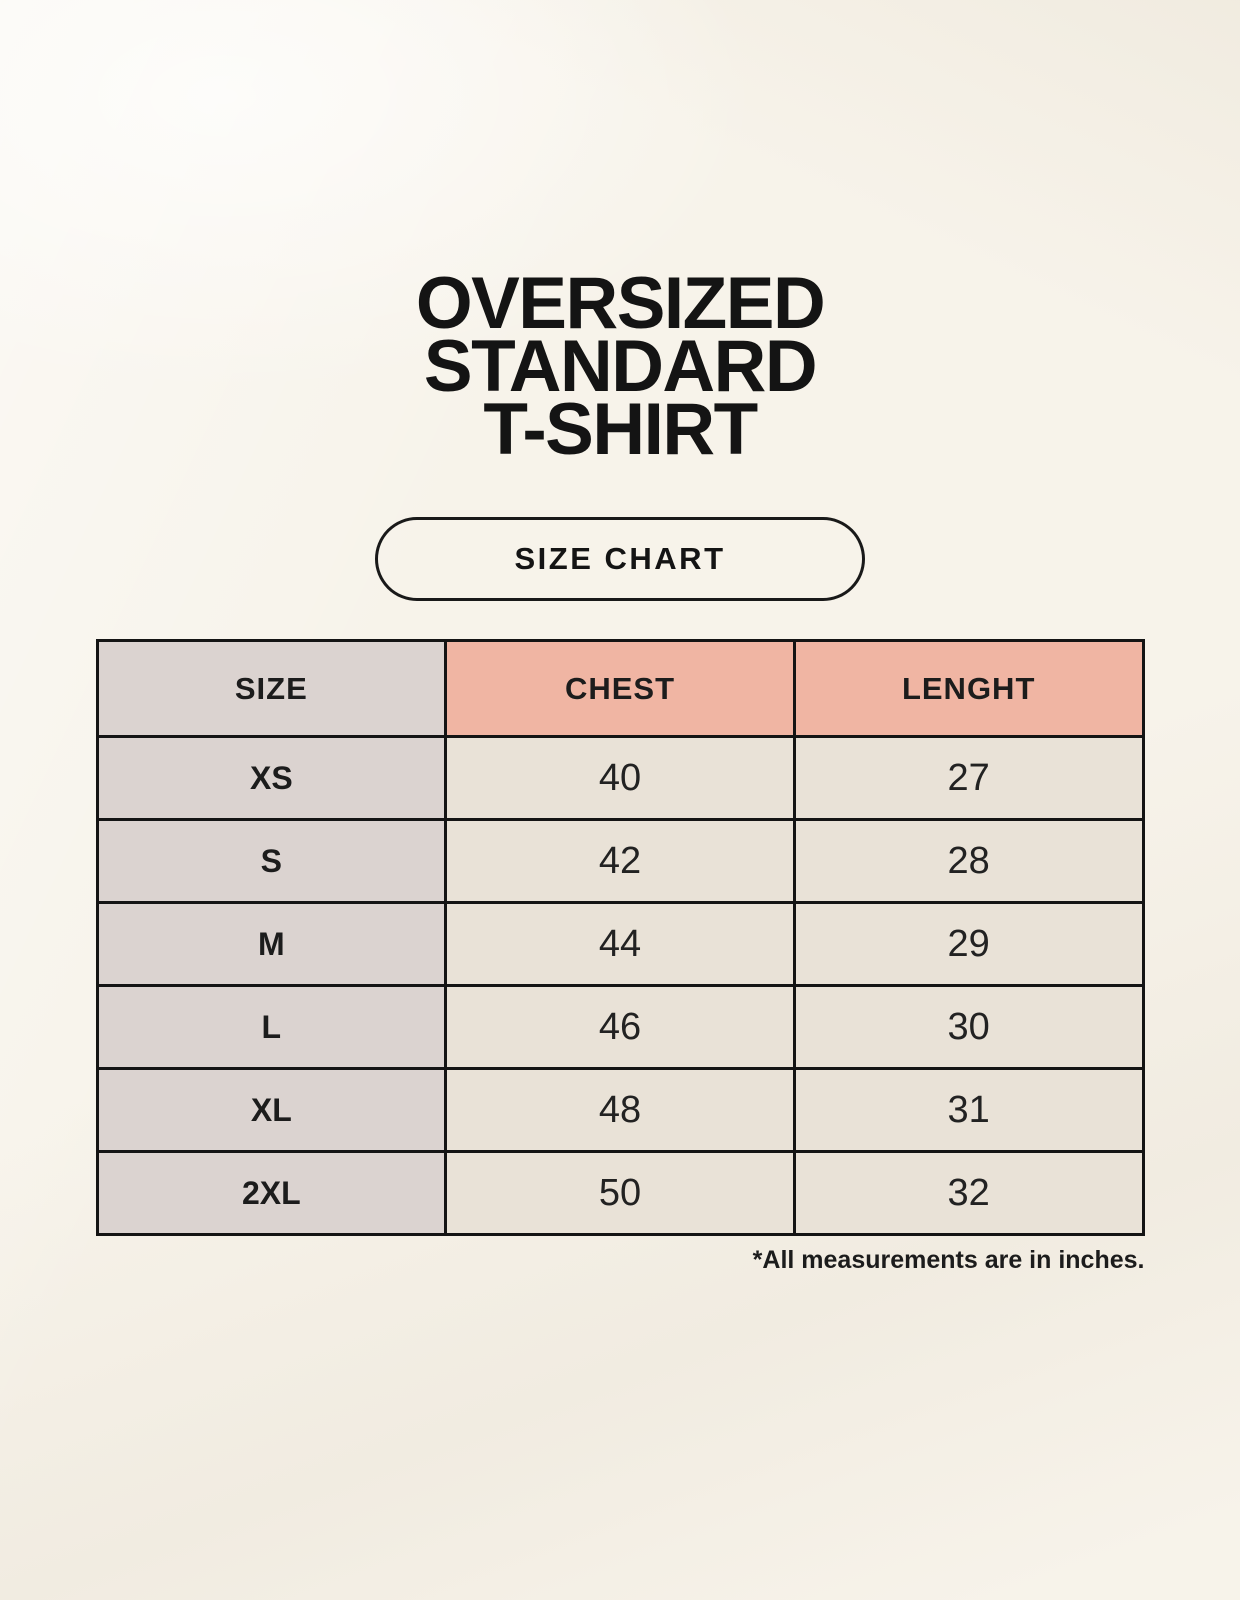 The width and height of the screenshot is (1240, 1600). Describe the element at coordinates (968, 944) in the screenshot. I see `row-m-length-value: 29` at that location.